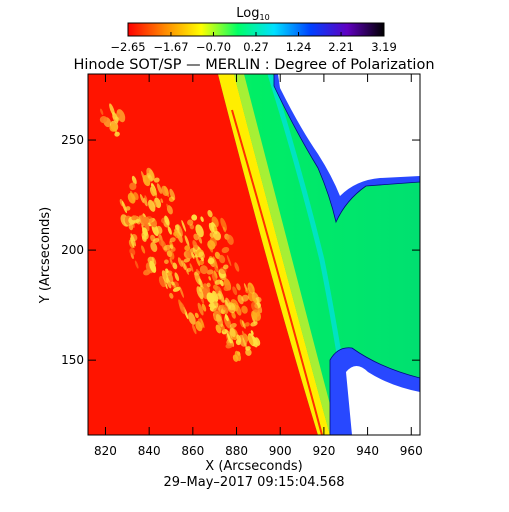 This screenshot has width=509, height=512. Describe the element at coordinates (192, 451) in the screenshot. I see `x-tick-label: 860` at that location.